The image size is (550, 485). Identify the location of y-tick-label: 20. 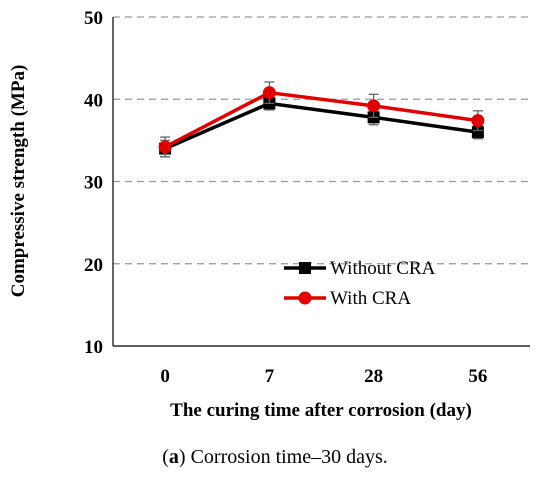
(93, 265).